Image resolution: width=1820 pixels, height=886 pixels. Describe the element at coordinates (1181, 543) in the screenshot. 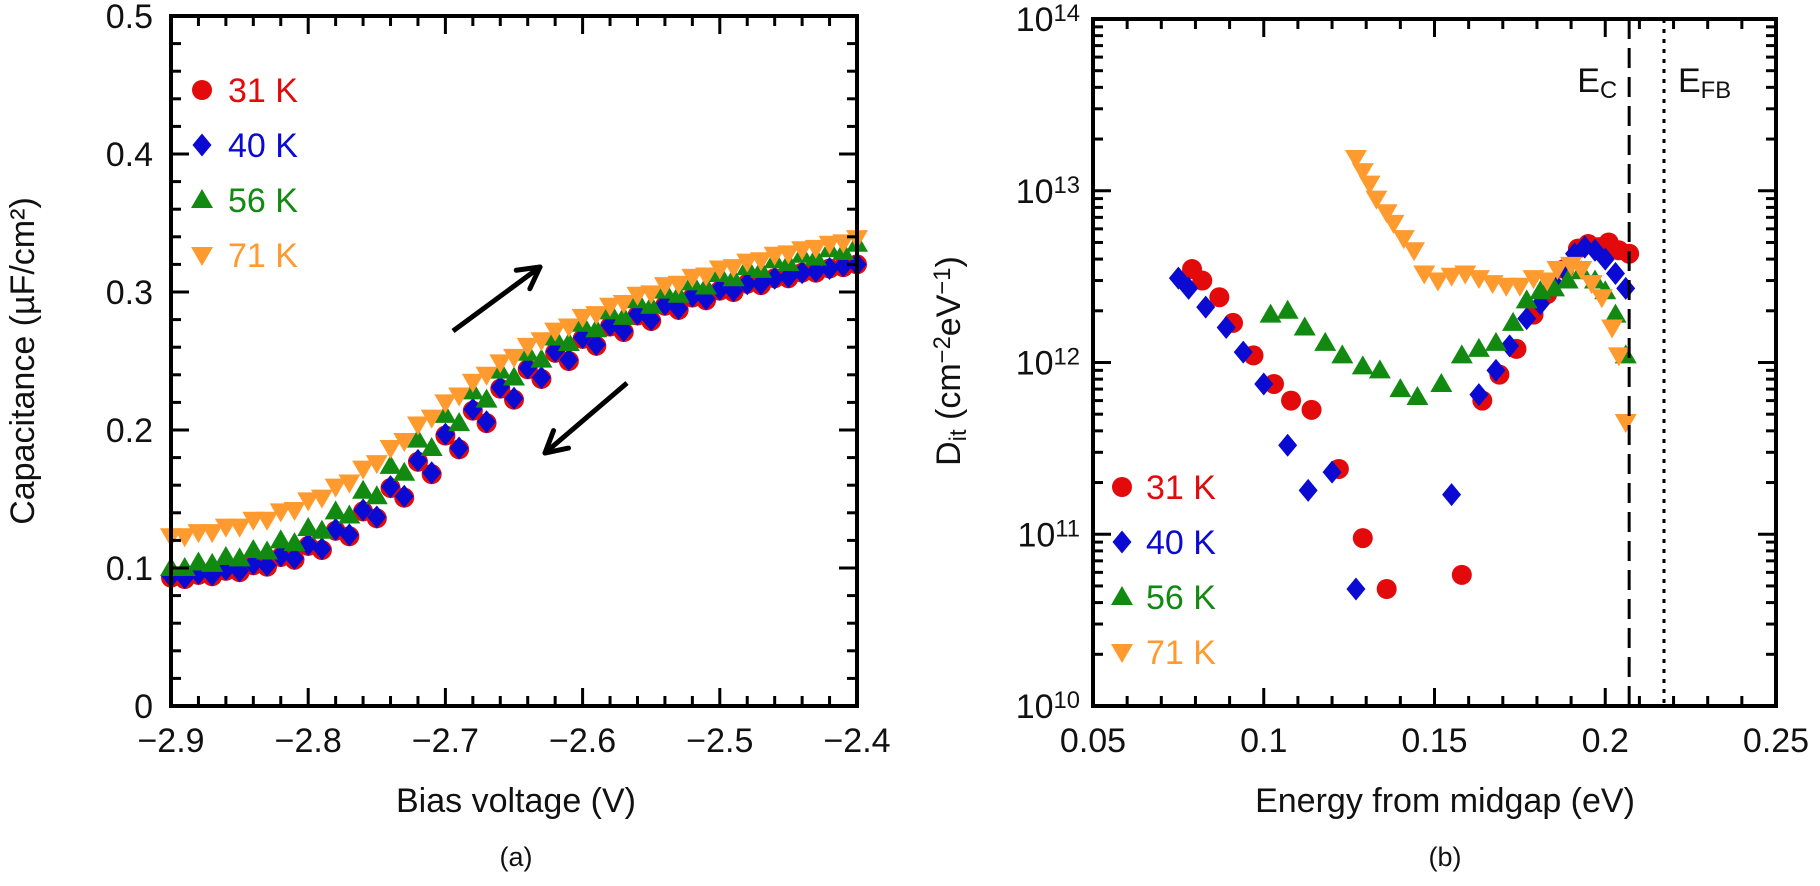

I see `legend-label: 40 K` at that location.